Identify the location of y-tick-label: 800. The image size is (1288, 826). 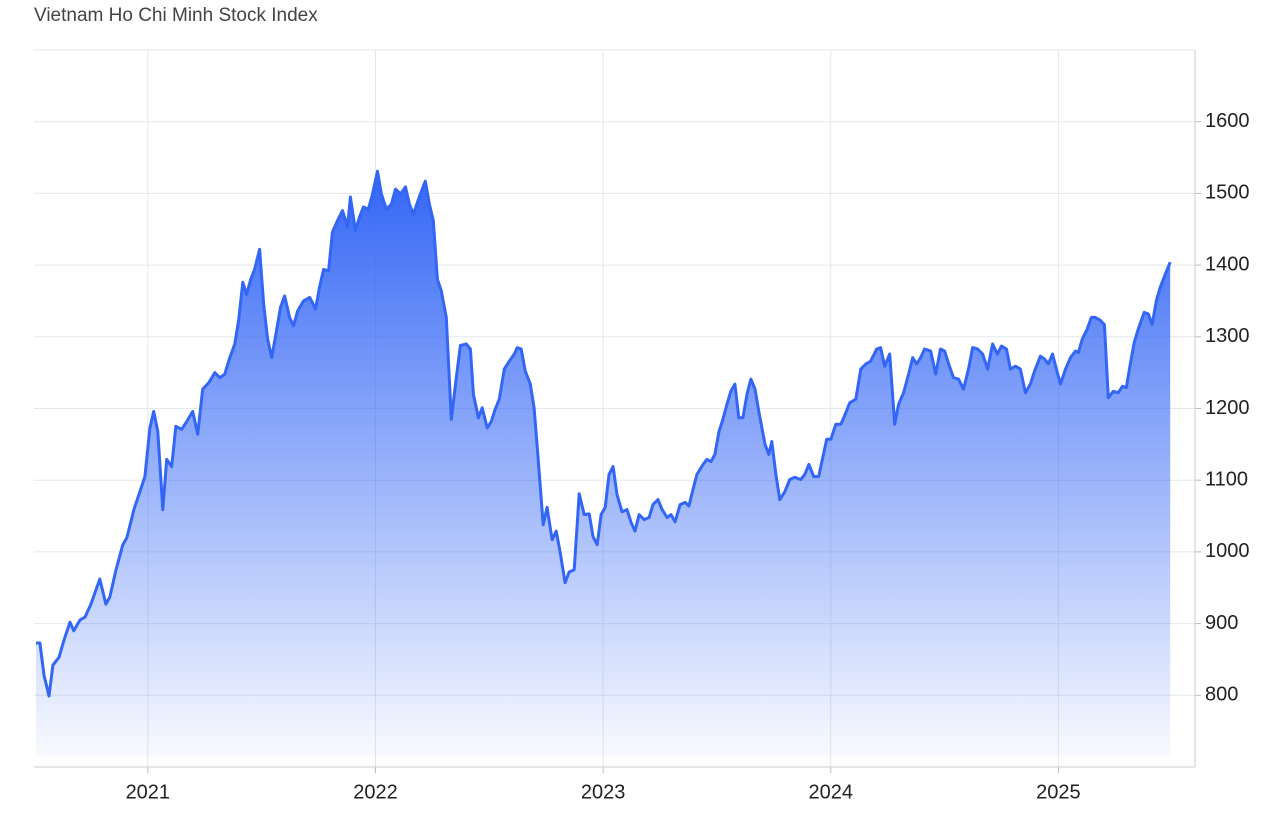
(1221, 695).